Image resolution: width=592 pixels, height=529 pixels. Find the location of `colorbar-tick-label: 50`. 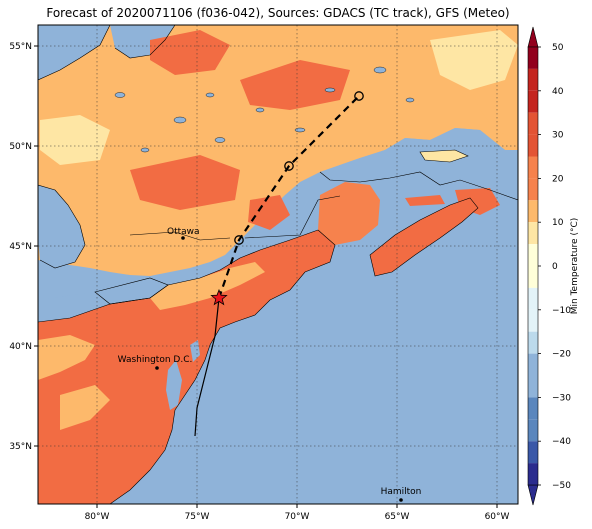

colorbar-tick-label: 50 is located at coordinates (558, 48).